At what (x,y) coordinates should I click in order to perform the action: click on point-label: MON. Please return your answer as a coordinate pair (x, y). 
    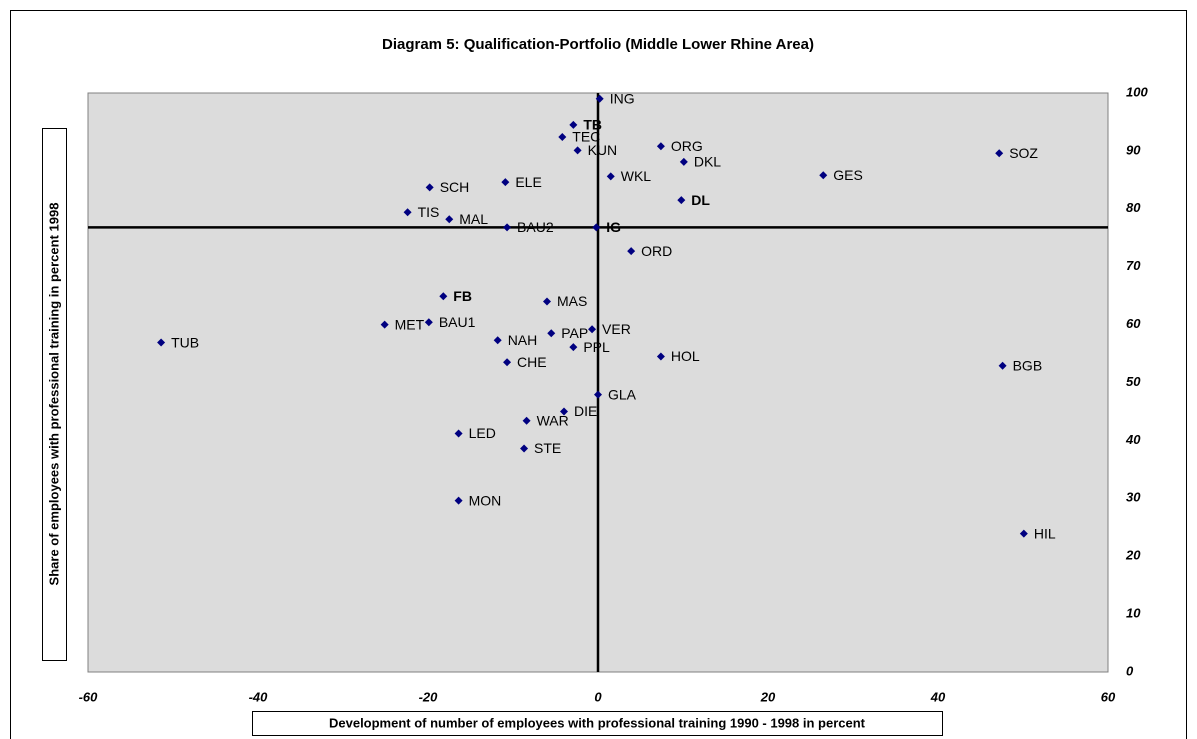
    Looking at the image, I should click on (485, 500).